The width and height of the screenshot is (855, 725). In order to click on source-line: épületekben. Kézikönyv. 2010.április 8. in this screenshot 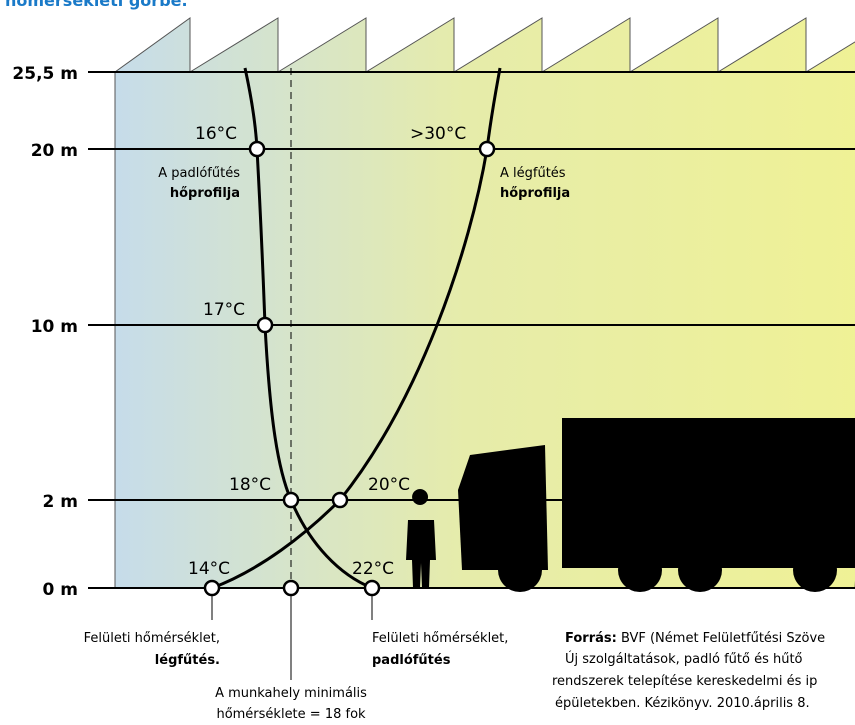, I will do `click(682, 703)`.